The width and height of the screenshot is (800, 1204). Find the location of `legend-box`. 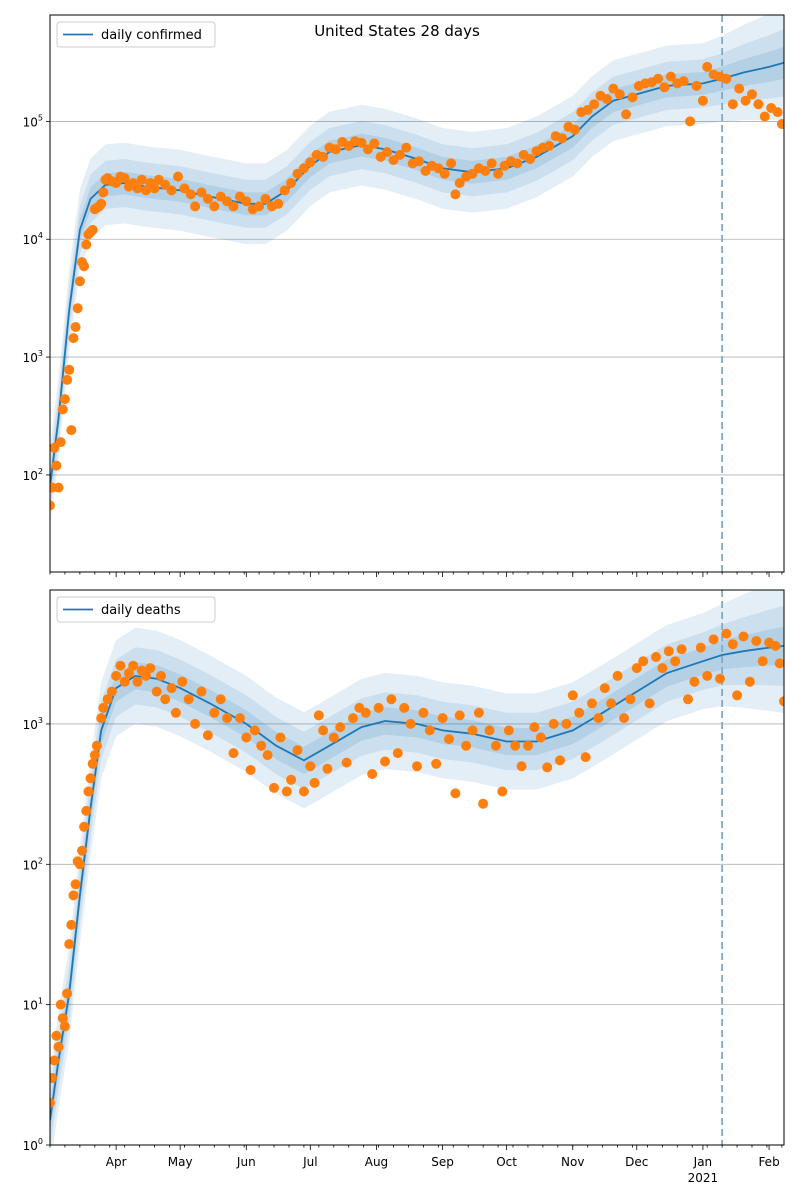

legend-box is located at coordinates (136, 609).